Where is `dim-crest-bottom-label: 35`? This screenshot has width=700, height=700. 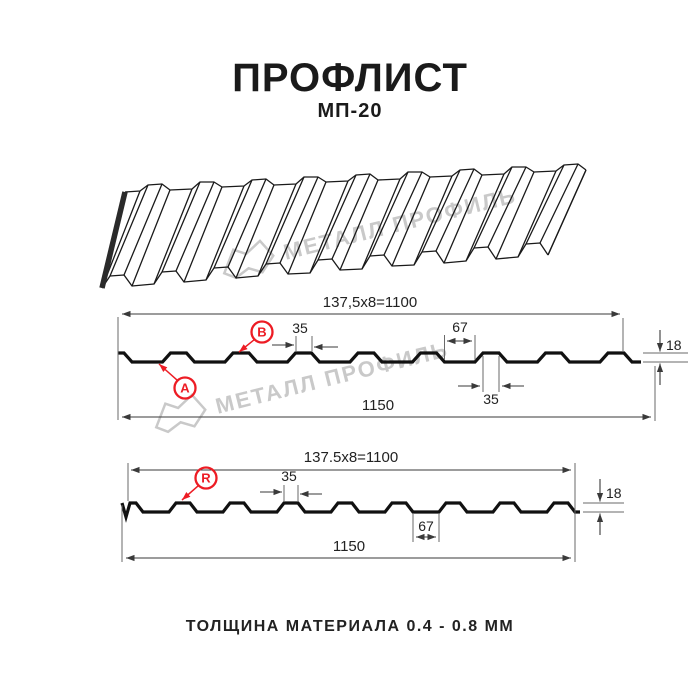 dim-crest-bottom-label: 35 is located at coordinates (491, 399).